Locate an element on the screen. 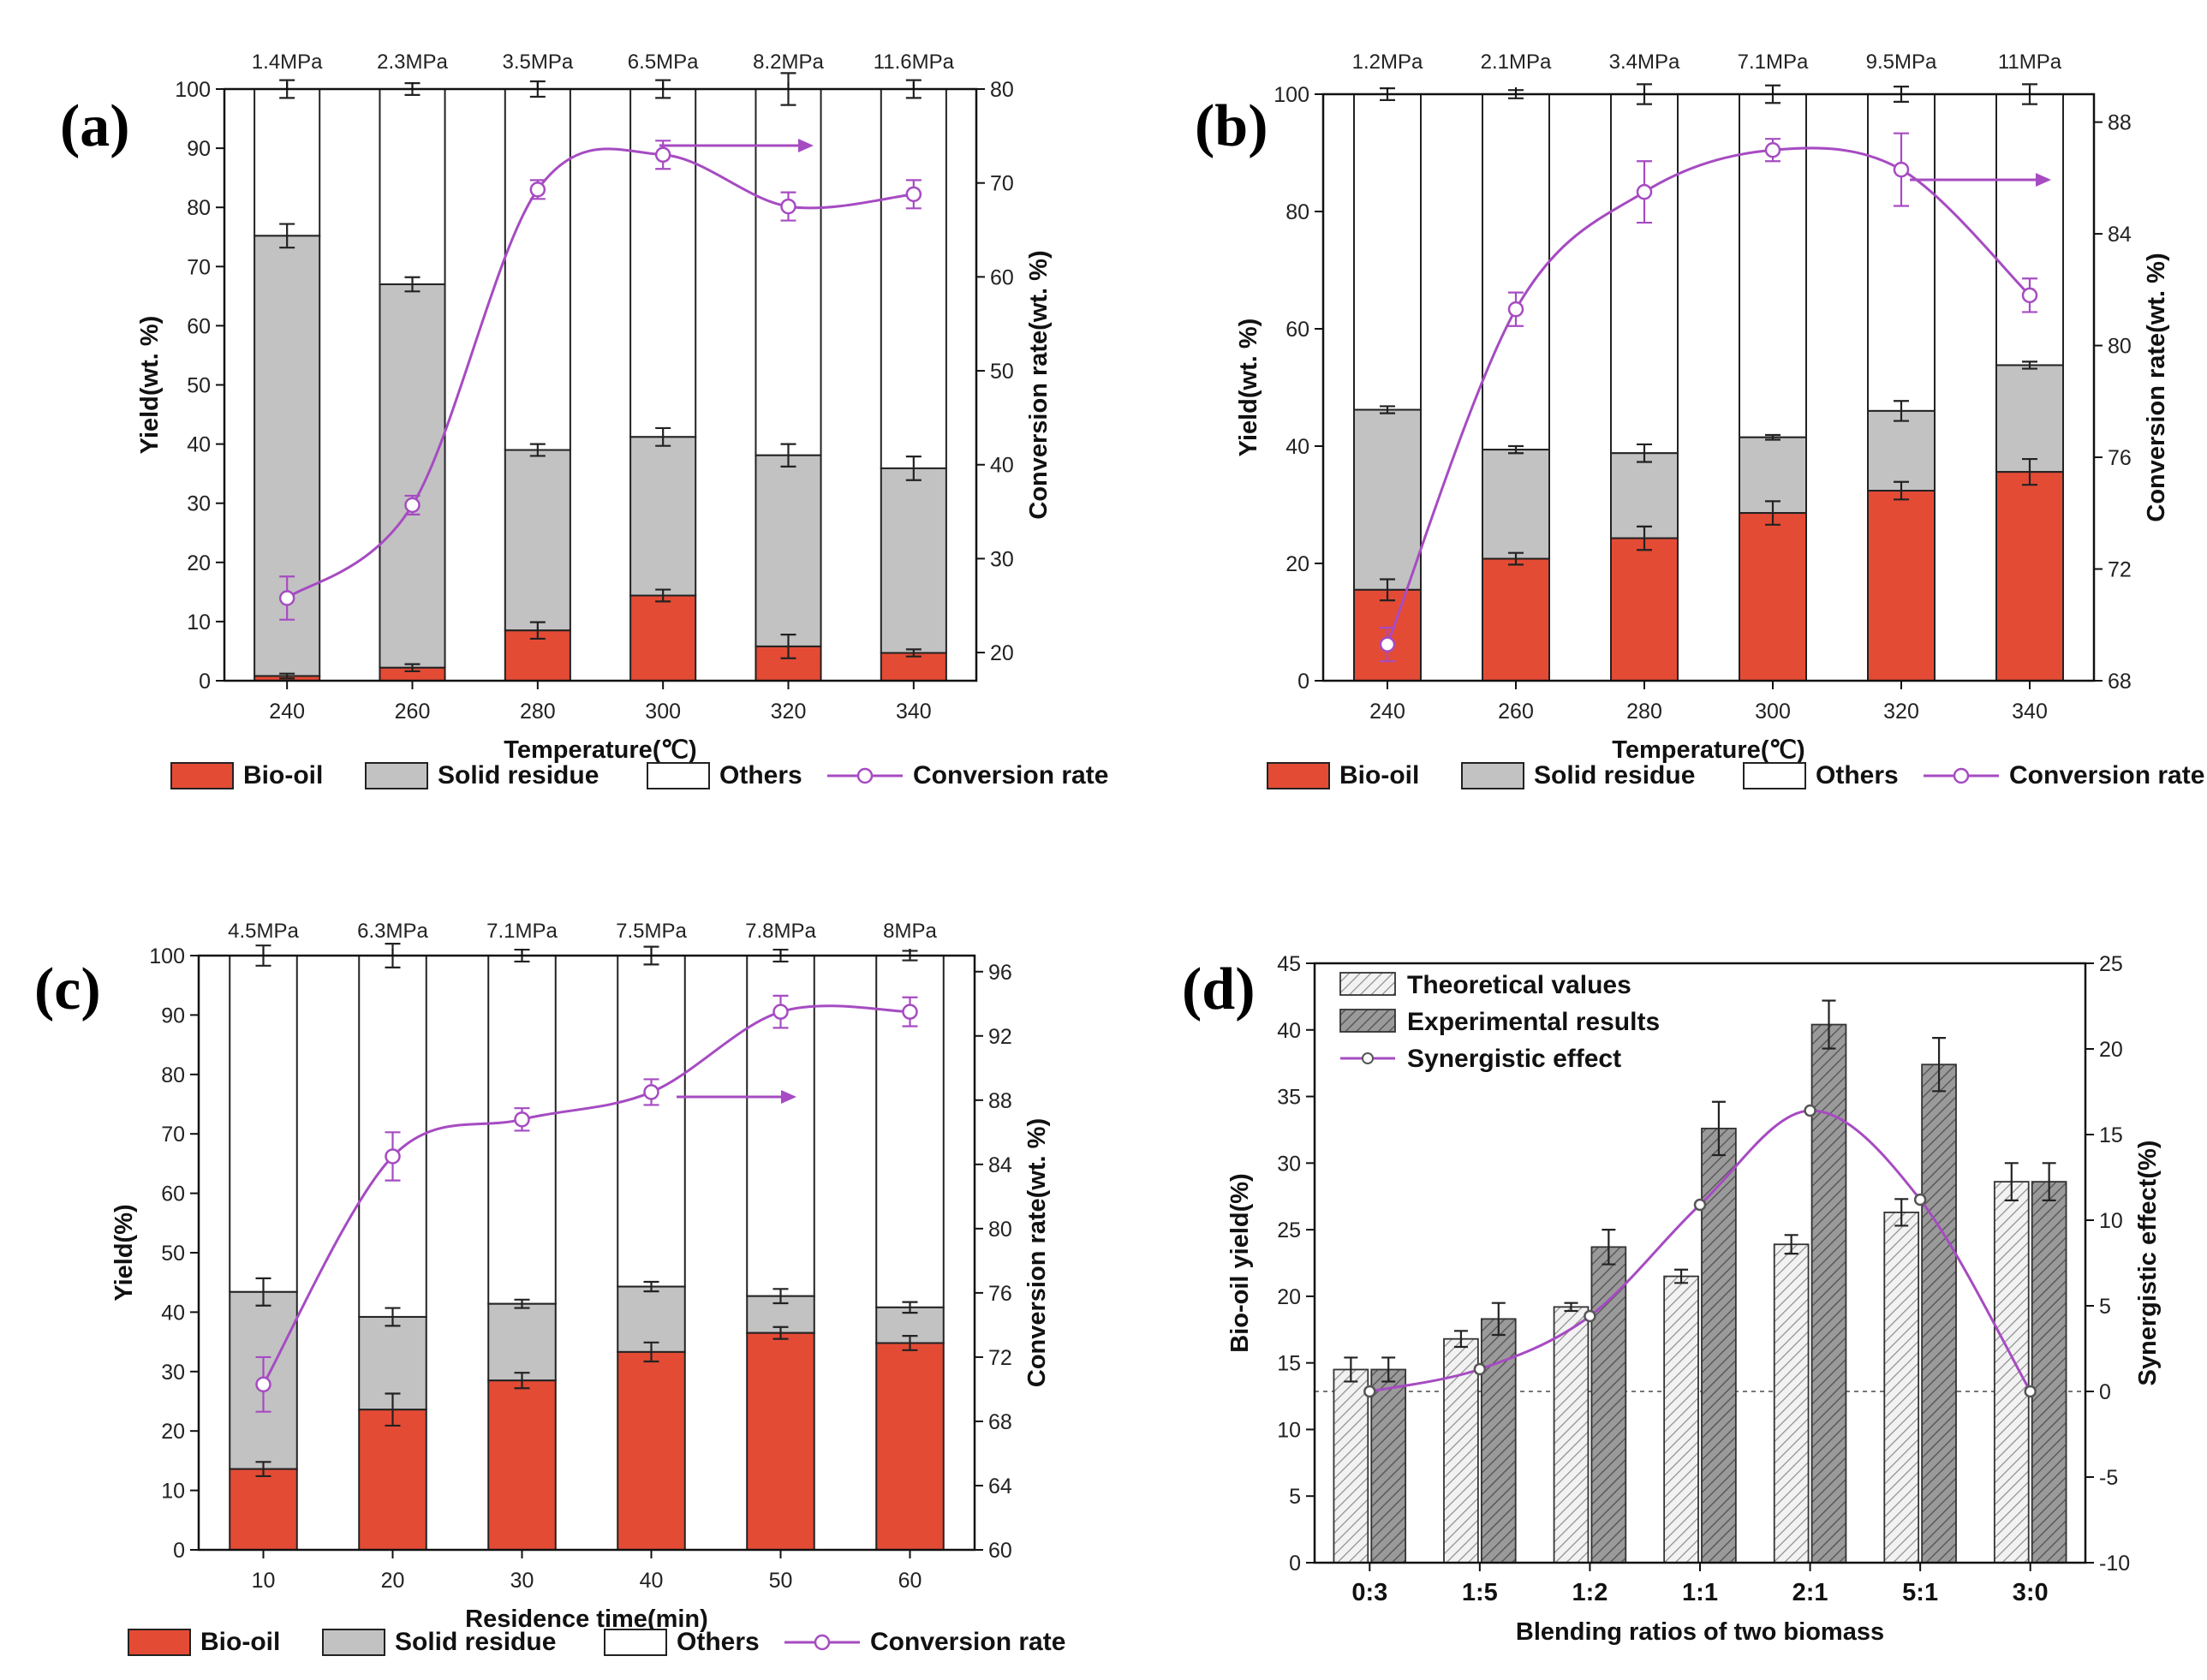 Image resolution: width=2207 pixels, height=1680 pixels. pressure-label-2: 7.1MPa is located at coordinates (522, 931).